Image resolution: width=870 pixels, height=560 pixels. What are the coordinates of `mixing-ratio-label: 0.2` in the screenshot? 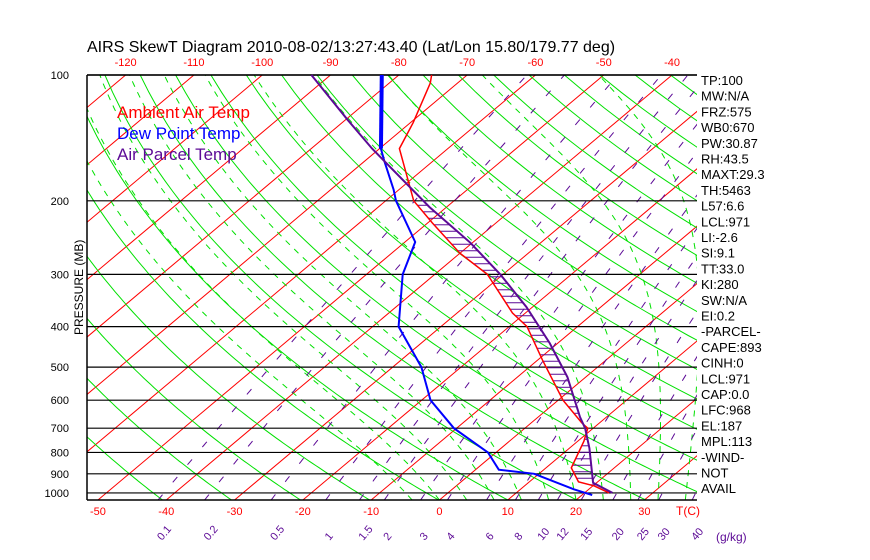 It's located at (211, 532).